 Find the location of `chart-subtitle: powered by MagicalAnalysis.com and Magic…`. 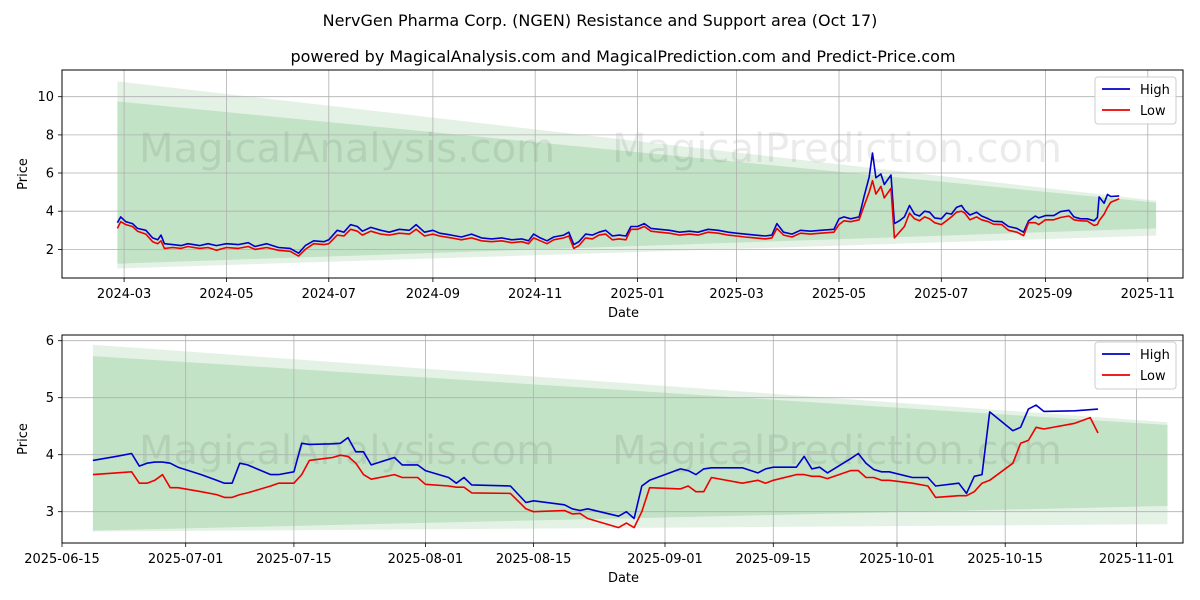

chart-subtitle: powered by MagicalAnalysis.com and Magic… is located at coordinates (622, 56).